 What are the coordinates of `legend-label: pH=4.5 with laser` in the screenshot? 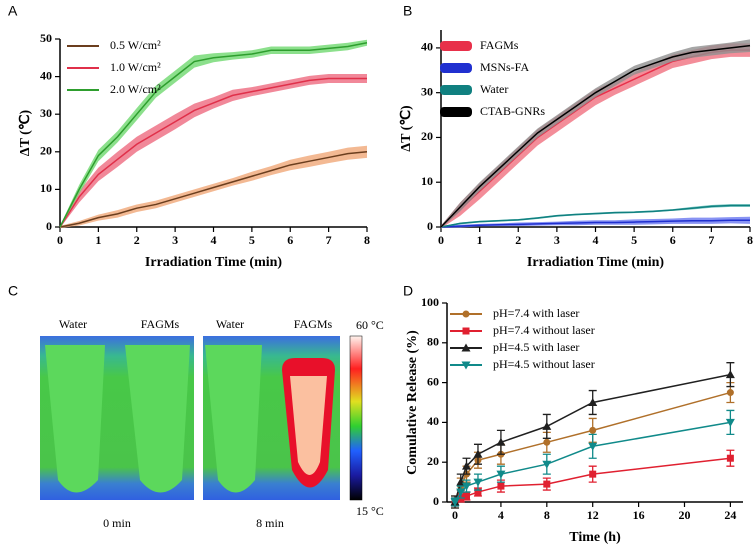 It's located at (536, 347).